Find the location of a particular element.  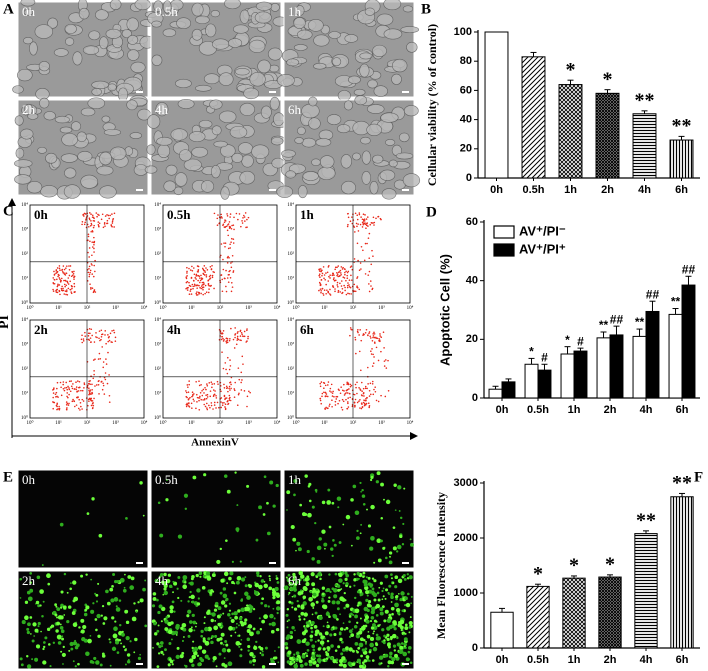

panel-label: A is located at coordinates (8, 9).